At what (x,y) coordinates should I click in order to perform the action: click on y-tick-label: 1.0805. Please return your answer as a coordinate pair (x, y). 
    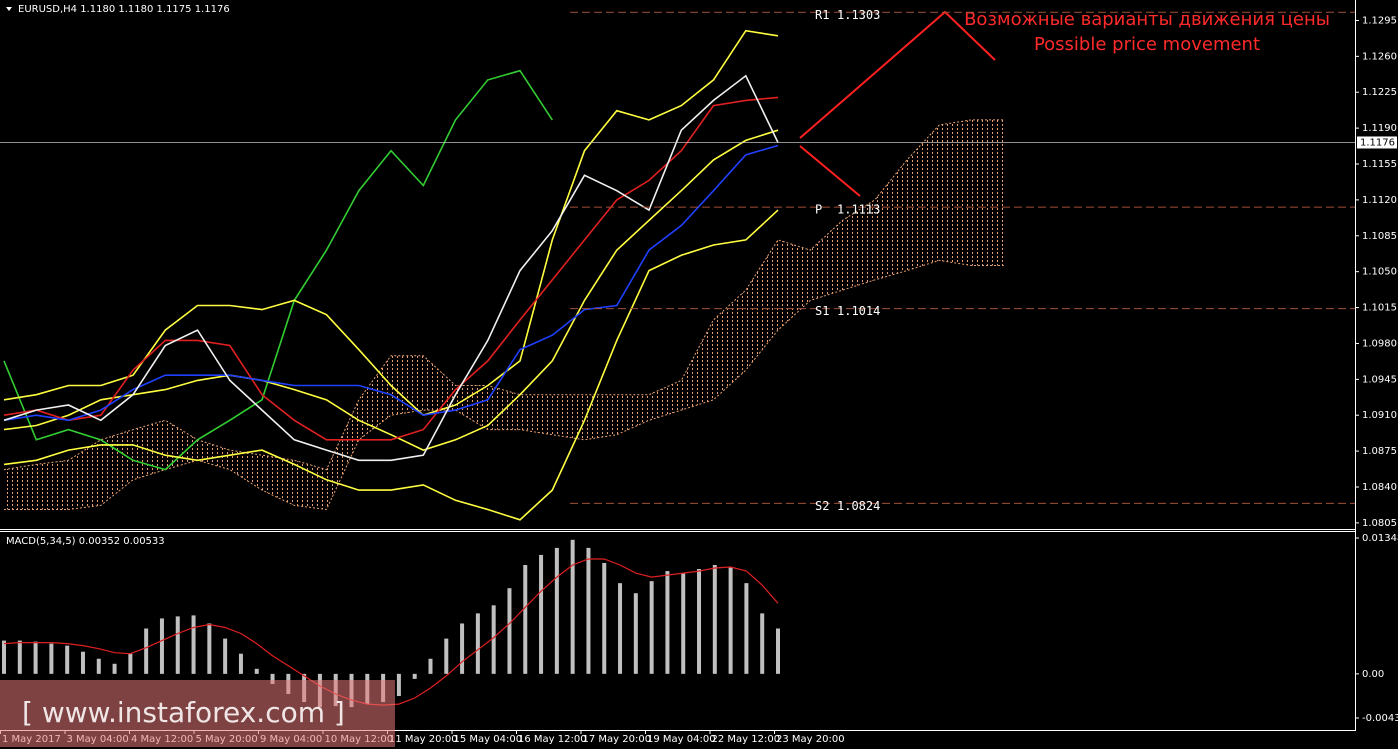
    Looking at the image, I should click on (1379, 523).